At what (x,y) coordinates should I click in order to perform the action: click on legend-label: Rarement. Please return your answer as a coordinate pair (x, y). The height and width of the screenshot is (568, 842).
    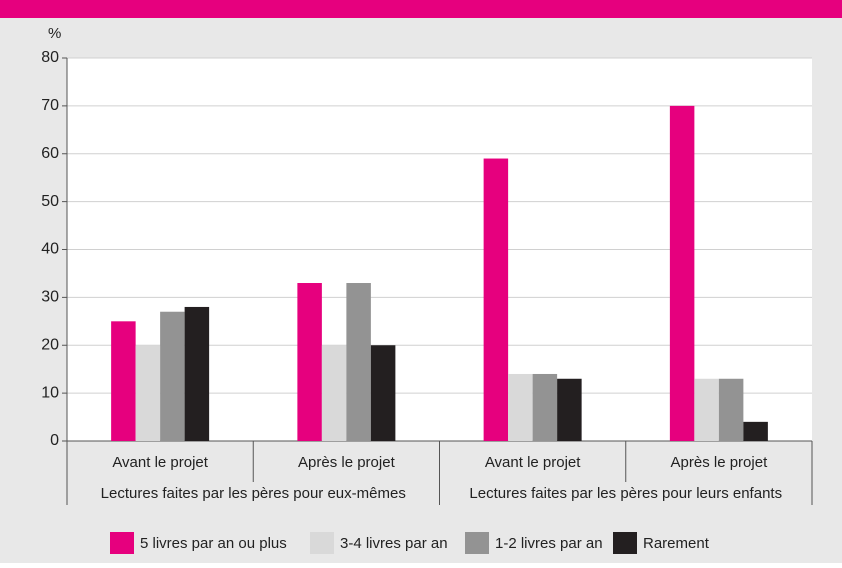
    Looking at the image, I should click on (676, 543).